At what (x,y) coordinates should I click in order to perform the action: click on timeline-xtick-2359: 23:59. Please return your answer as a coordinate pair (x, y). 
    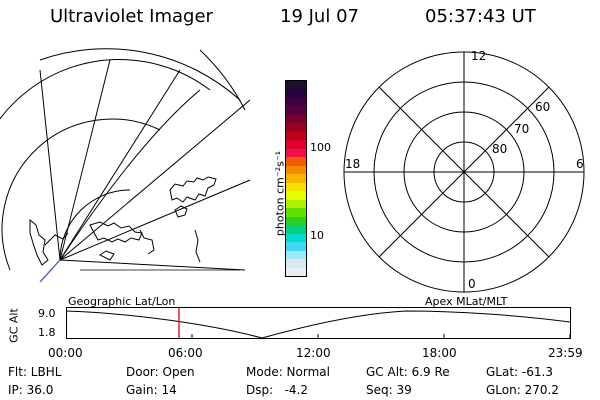
    Looking at the image, I should click on (565, 353).